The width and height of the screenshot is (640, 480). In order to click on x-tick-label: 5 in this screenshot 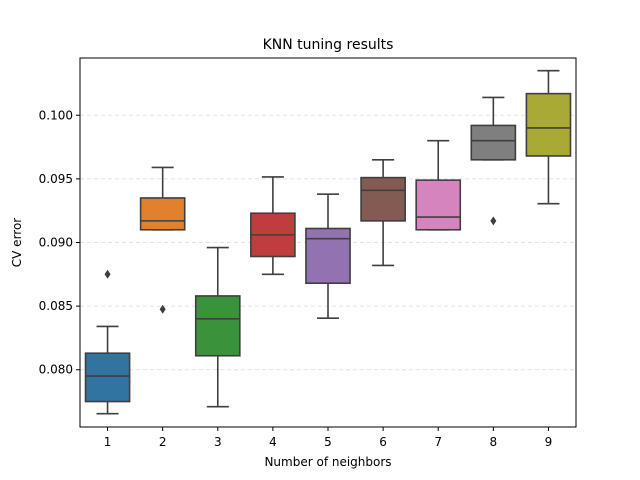, I will do `click(328, 442)`.